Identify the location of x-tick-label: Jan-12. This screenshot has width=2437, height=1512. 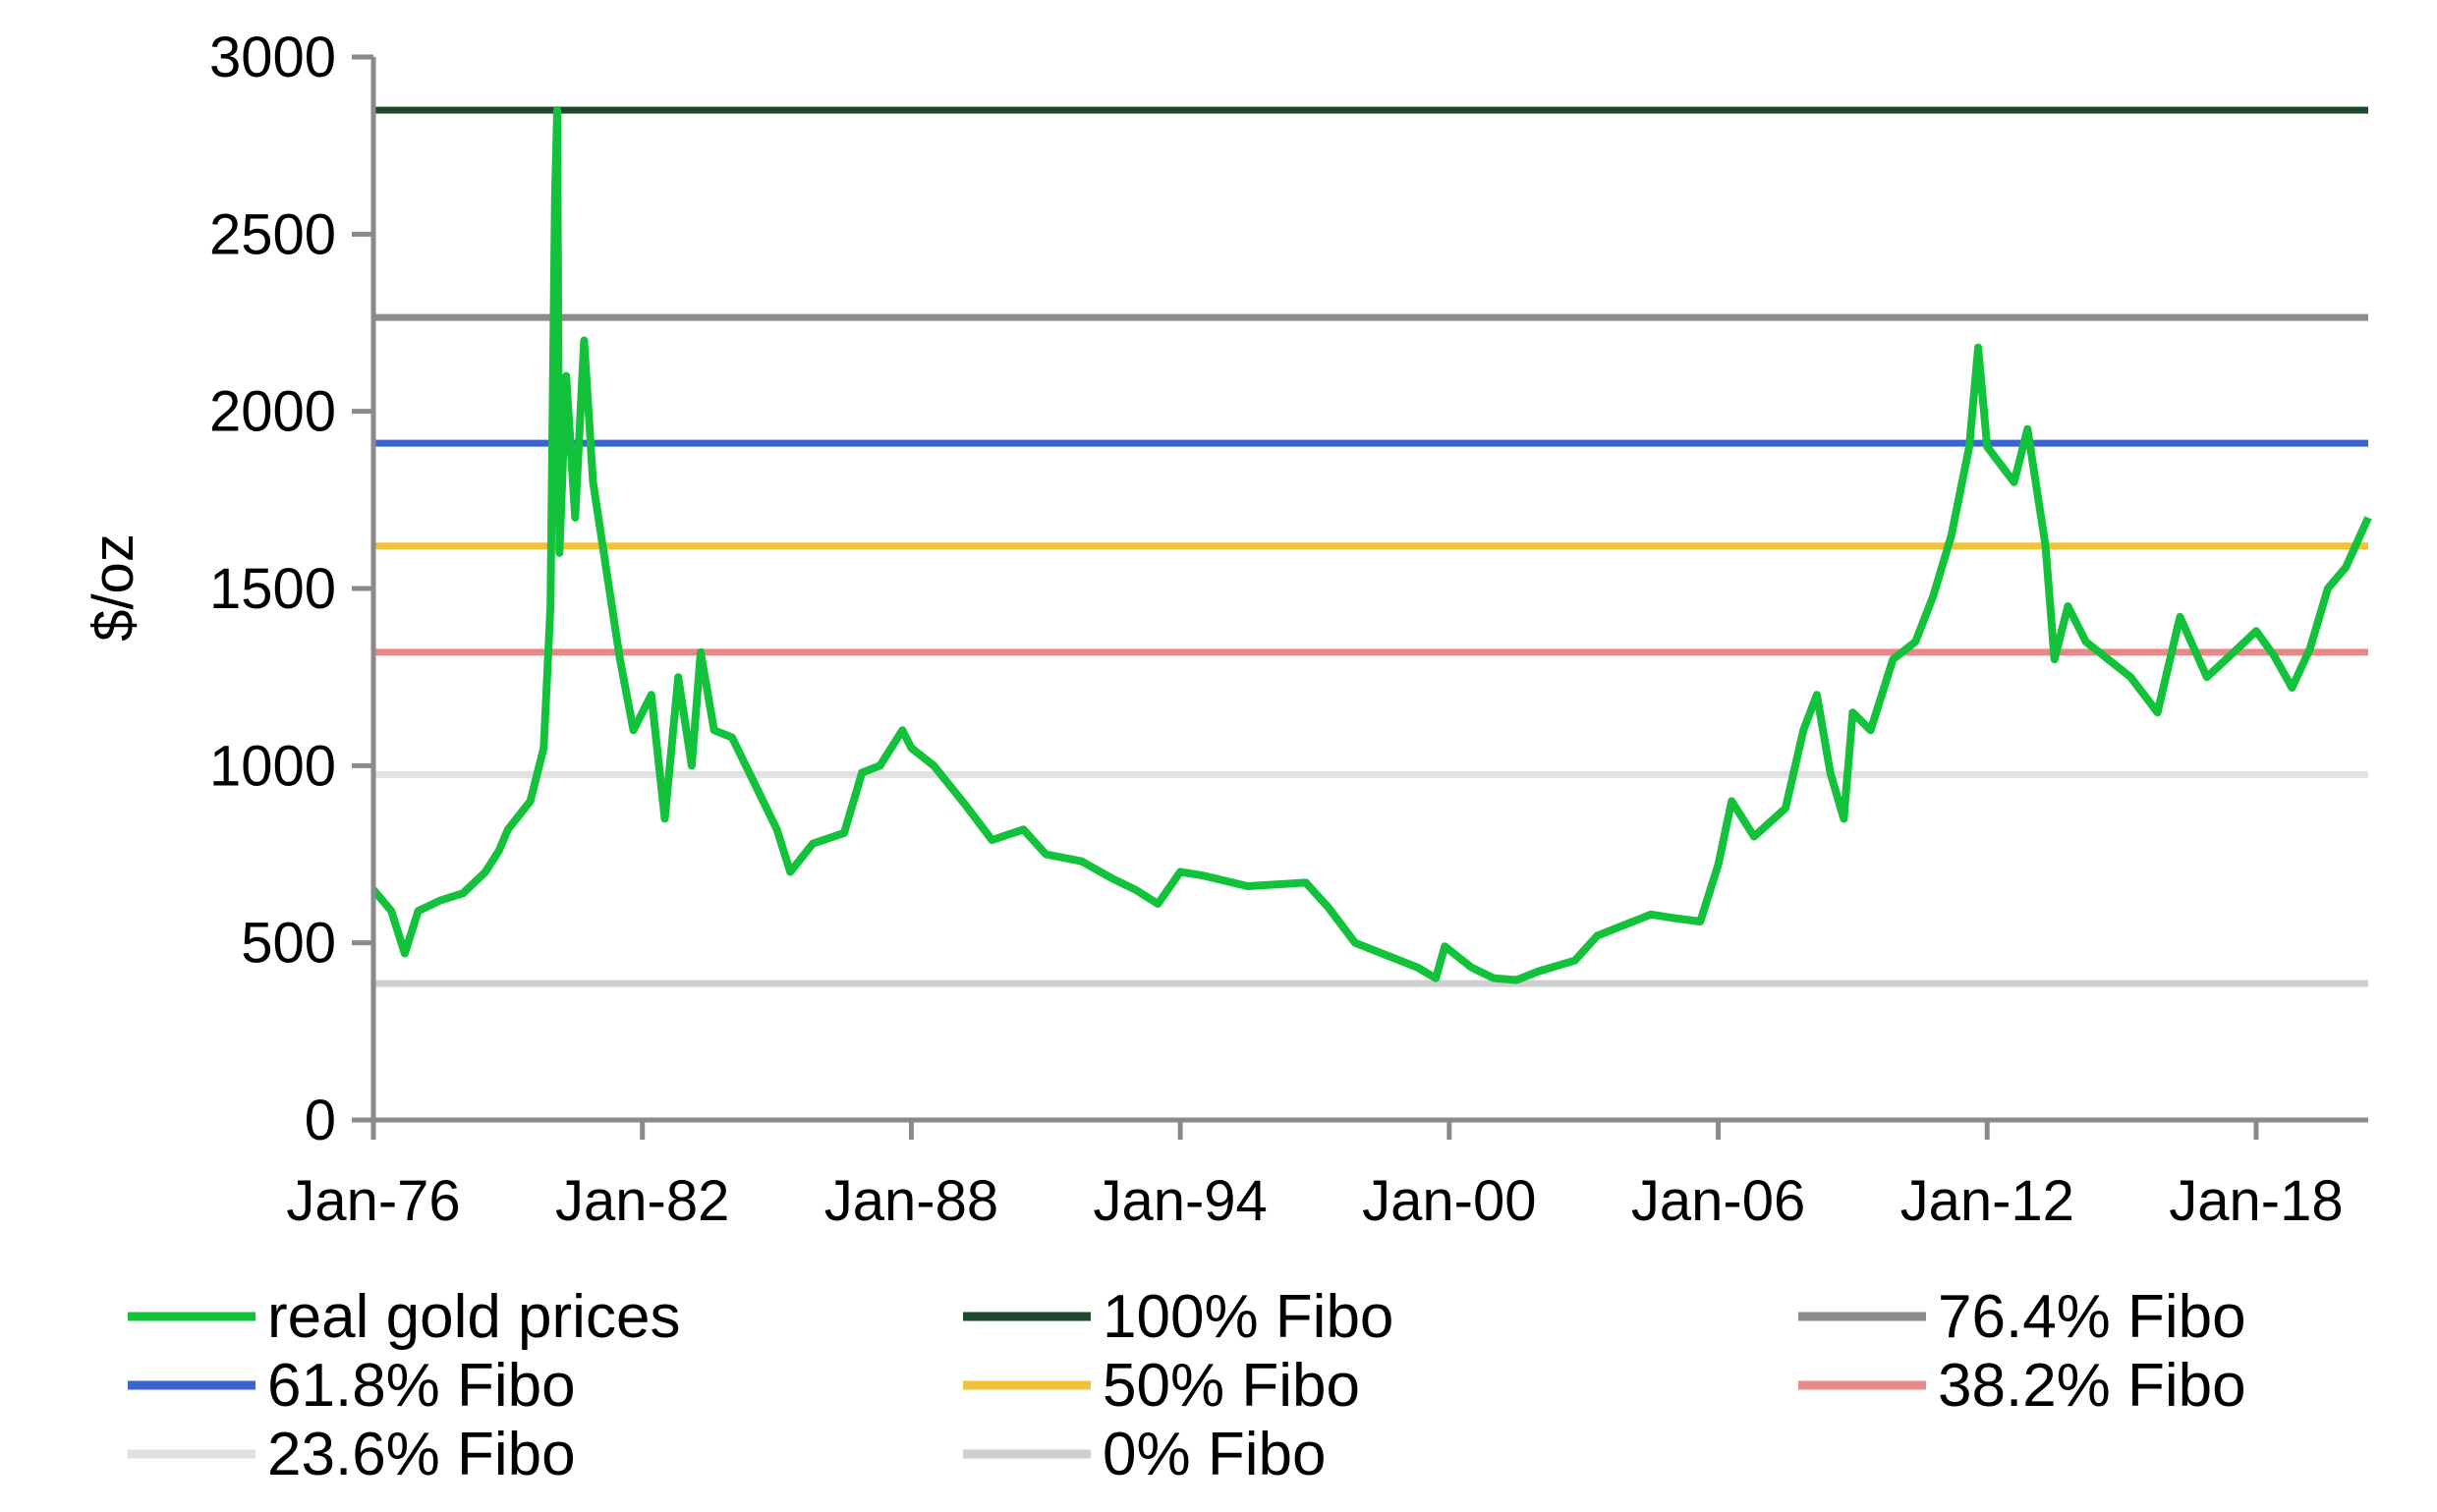
(1987, 1201).